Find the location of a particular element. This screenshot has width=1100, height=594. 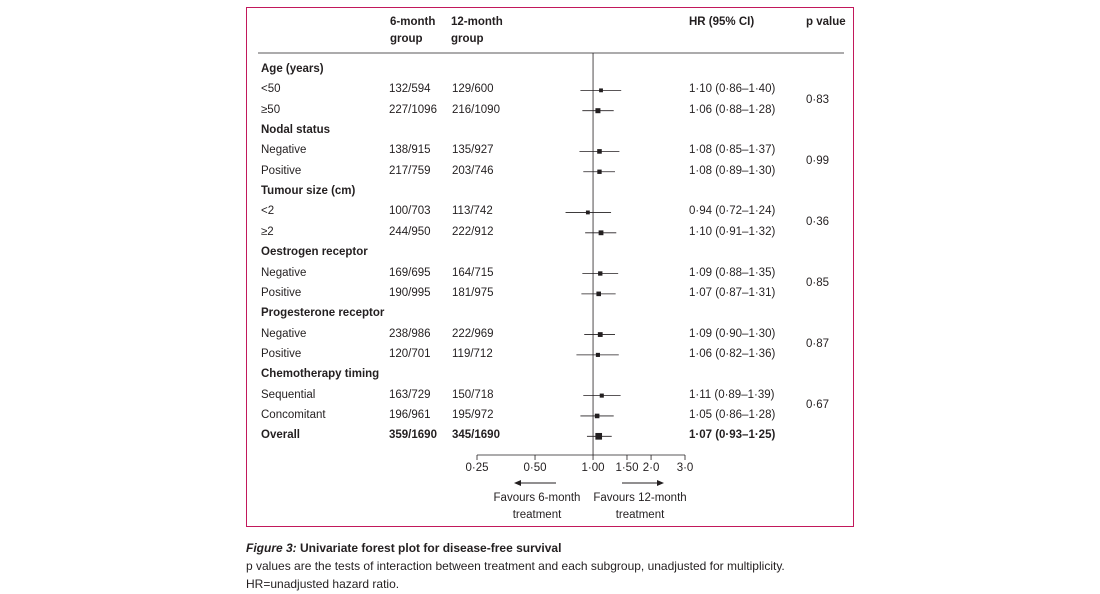

forest-row-4-1-marker is located at coordinates (597, 354).